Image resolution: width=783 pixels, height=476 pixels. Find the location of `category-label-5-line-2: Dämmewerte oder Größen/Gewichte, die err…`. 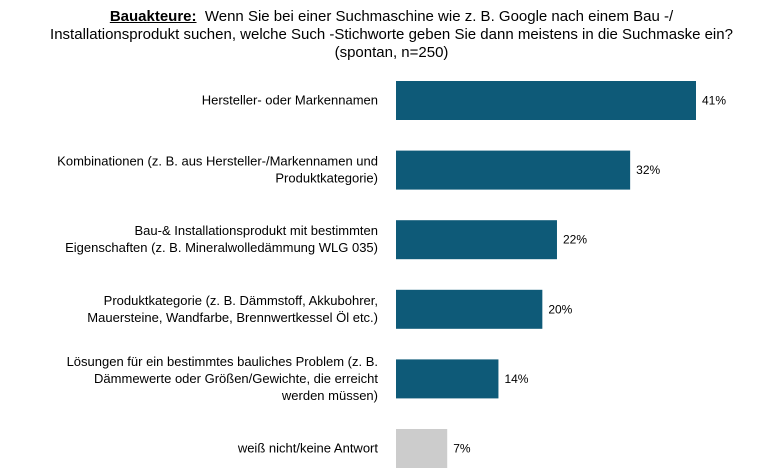

category-label-5-line-2: Dämmewerte oder Größen/Gewichte, die err… is located at coordinates (236, 378).